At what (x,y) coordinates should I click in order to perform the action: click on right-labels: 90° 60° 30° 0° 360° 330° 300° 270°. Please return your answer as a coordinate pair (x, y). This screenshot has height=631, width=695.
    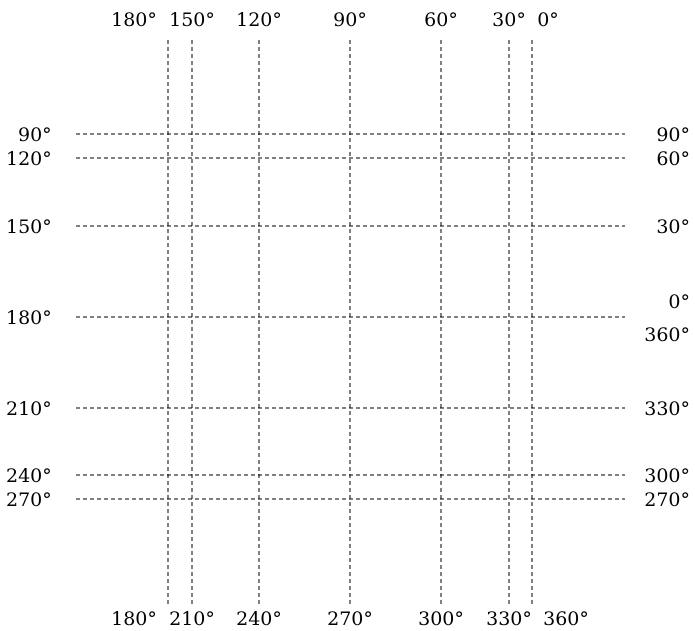
    Looking at the image, I should click on (667, 317).